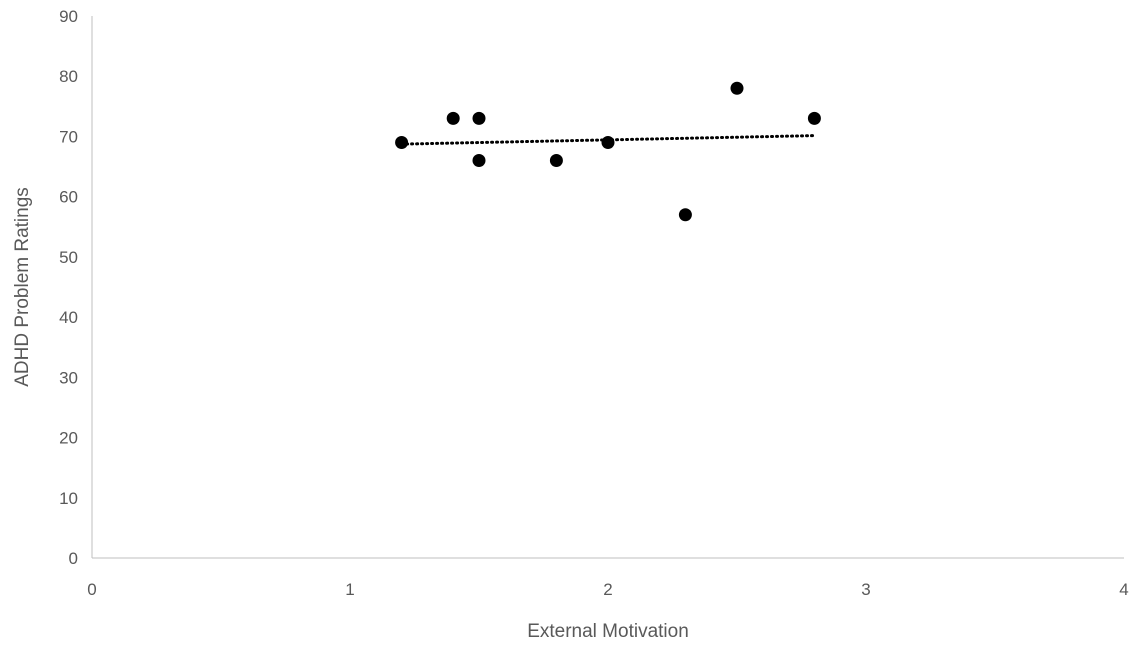 This screenshot has height=647, width=1138. Describe the element at coordinates (68, 76) in the screenshot. I see `y-tick-label: 80` at that location.